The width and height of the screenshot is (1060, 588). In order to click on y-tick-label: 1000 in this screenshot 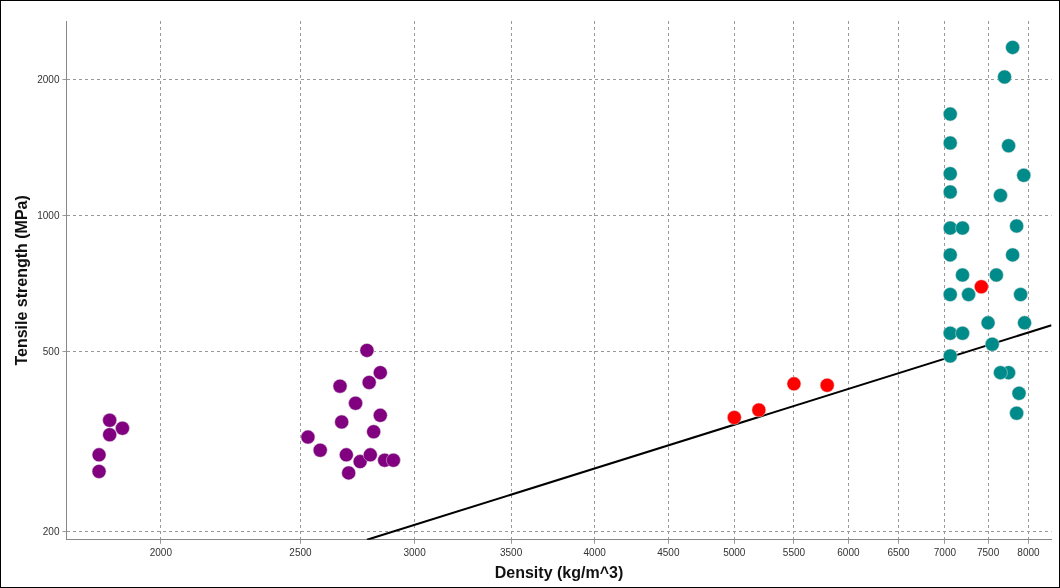, I will do `click(48, 215)`.